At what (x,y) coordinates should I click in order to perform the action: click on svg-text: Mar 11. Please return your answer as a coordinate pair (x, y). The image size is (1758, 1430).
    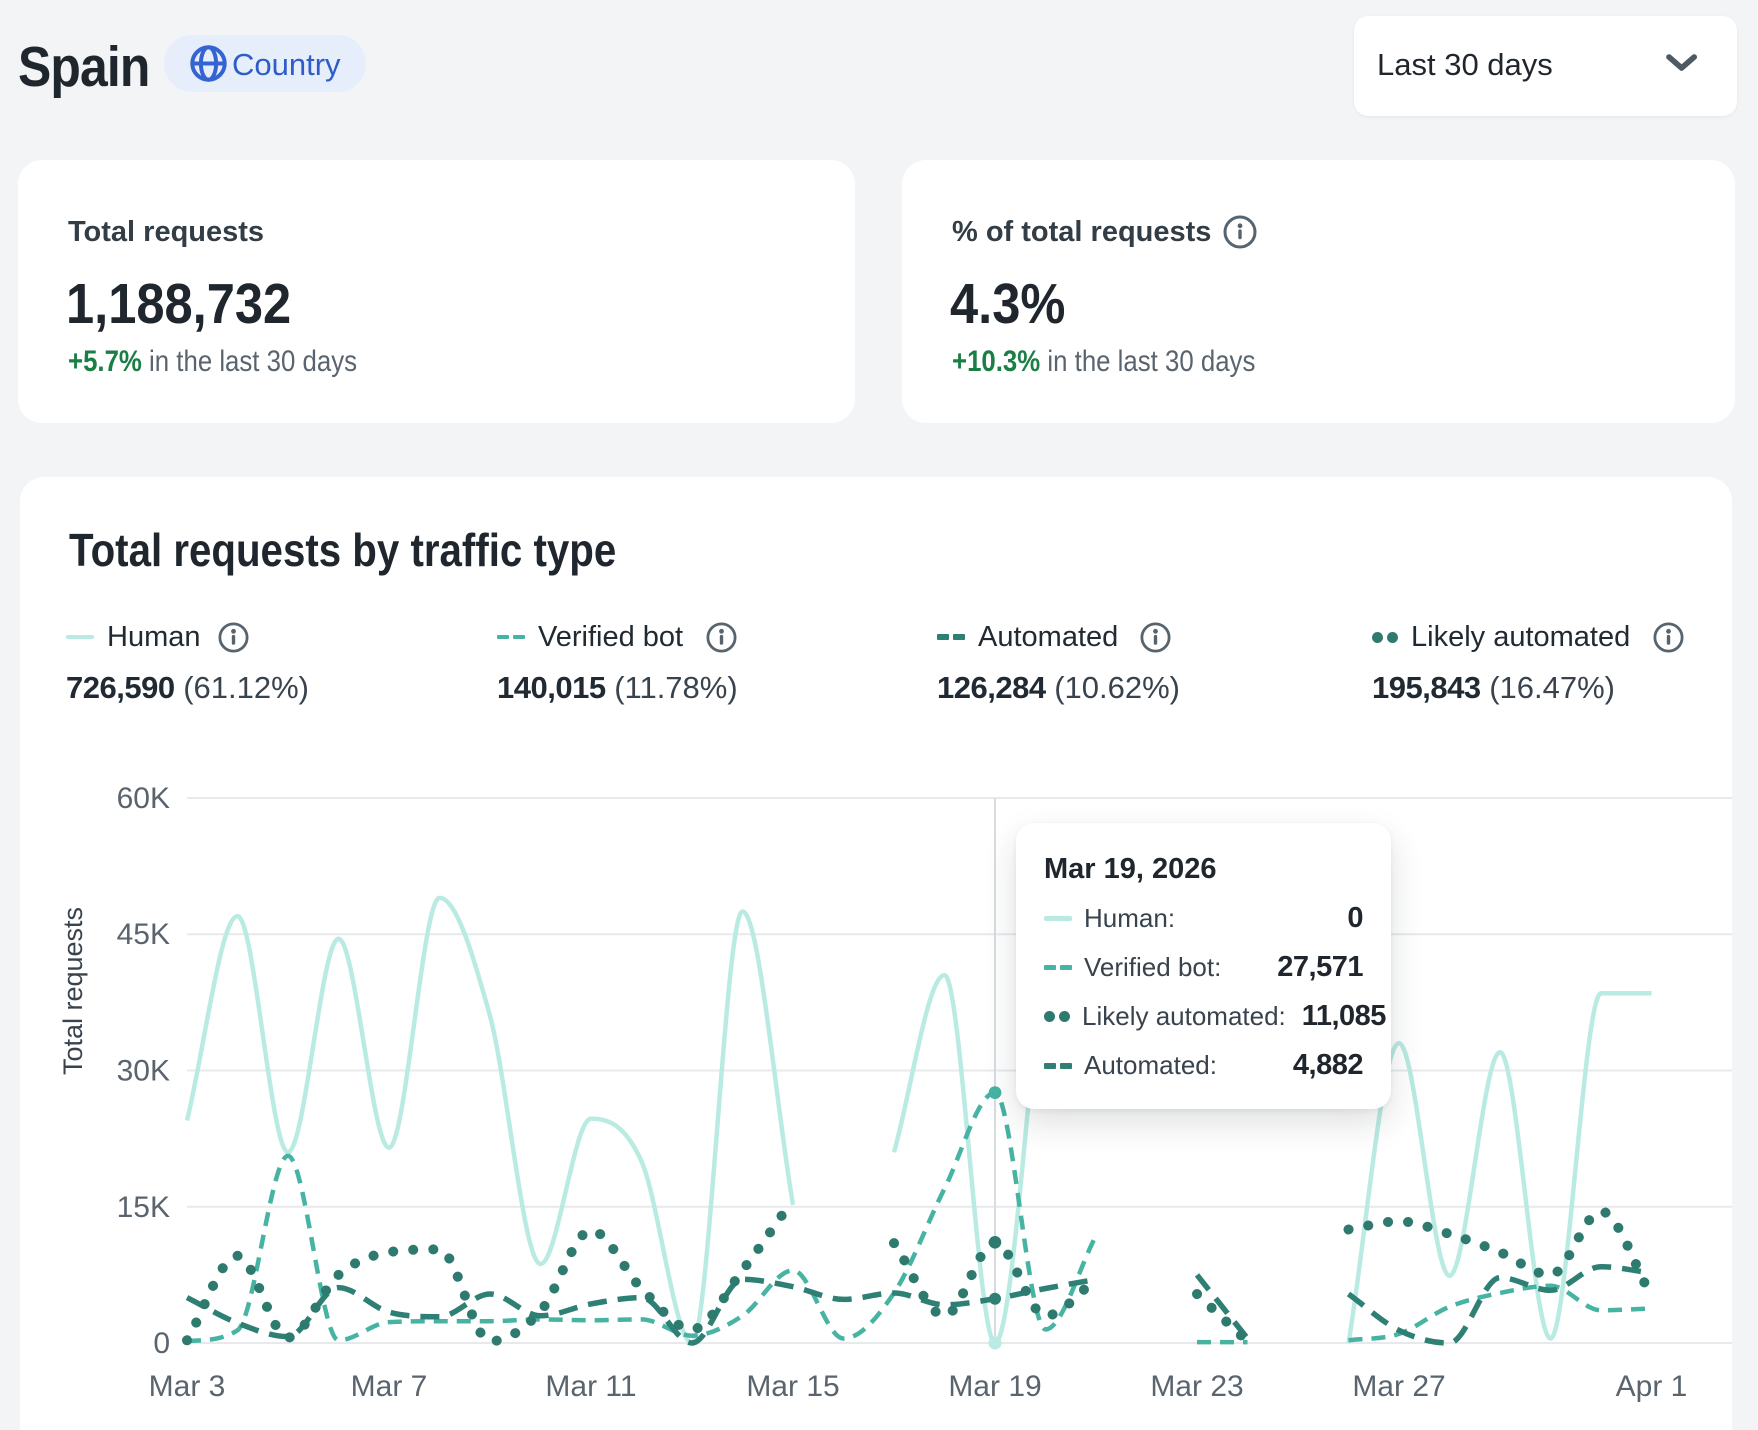
    Looking at the image, I should click on (590, 1386).